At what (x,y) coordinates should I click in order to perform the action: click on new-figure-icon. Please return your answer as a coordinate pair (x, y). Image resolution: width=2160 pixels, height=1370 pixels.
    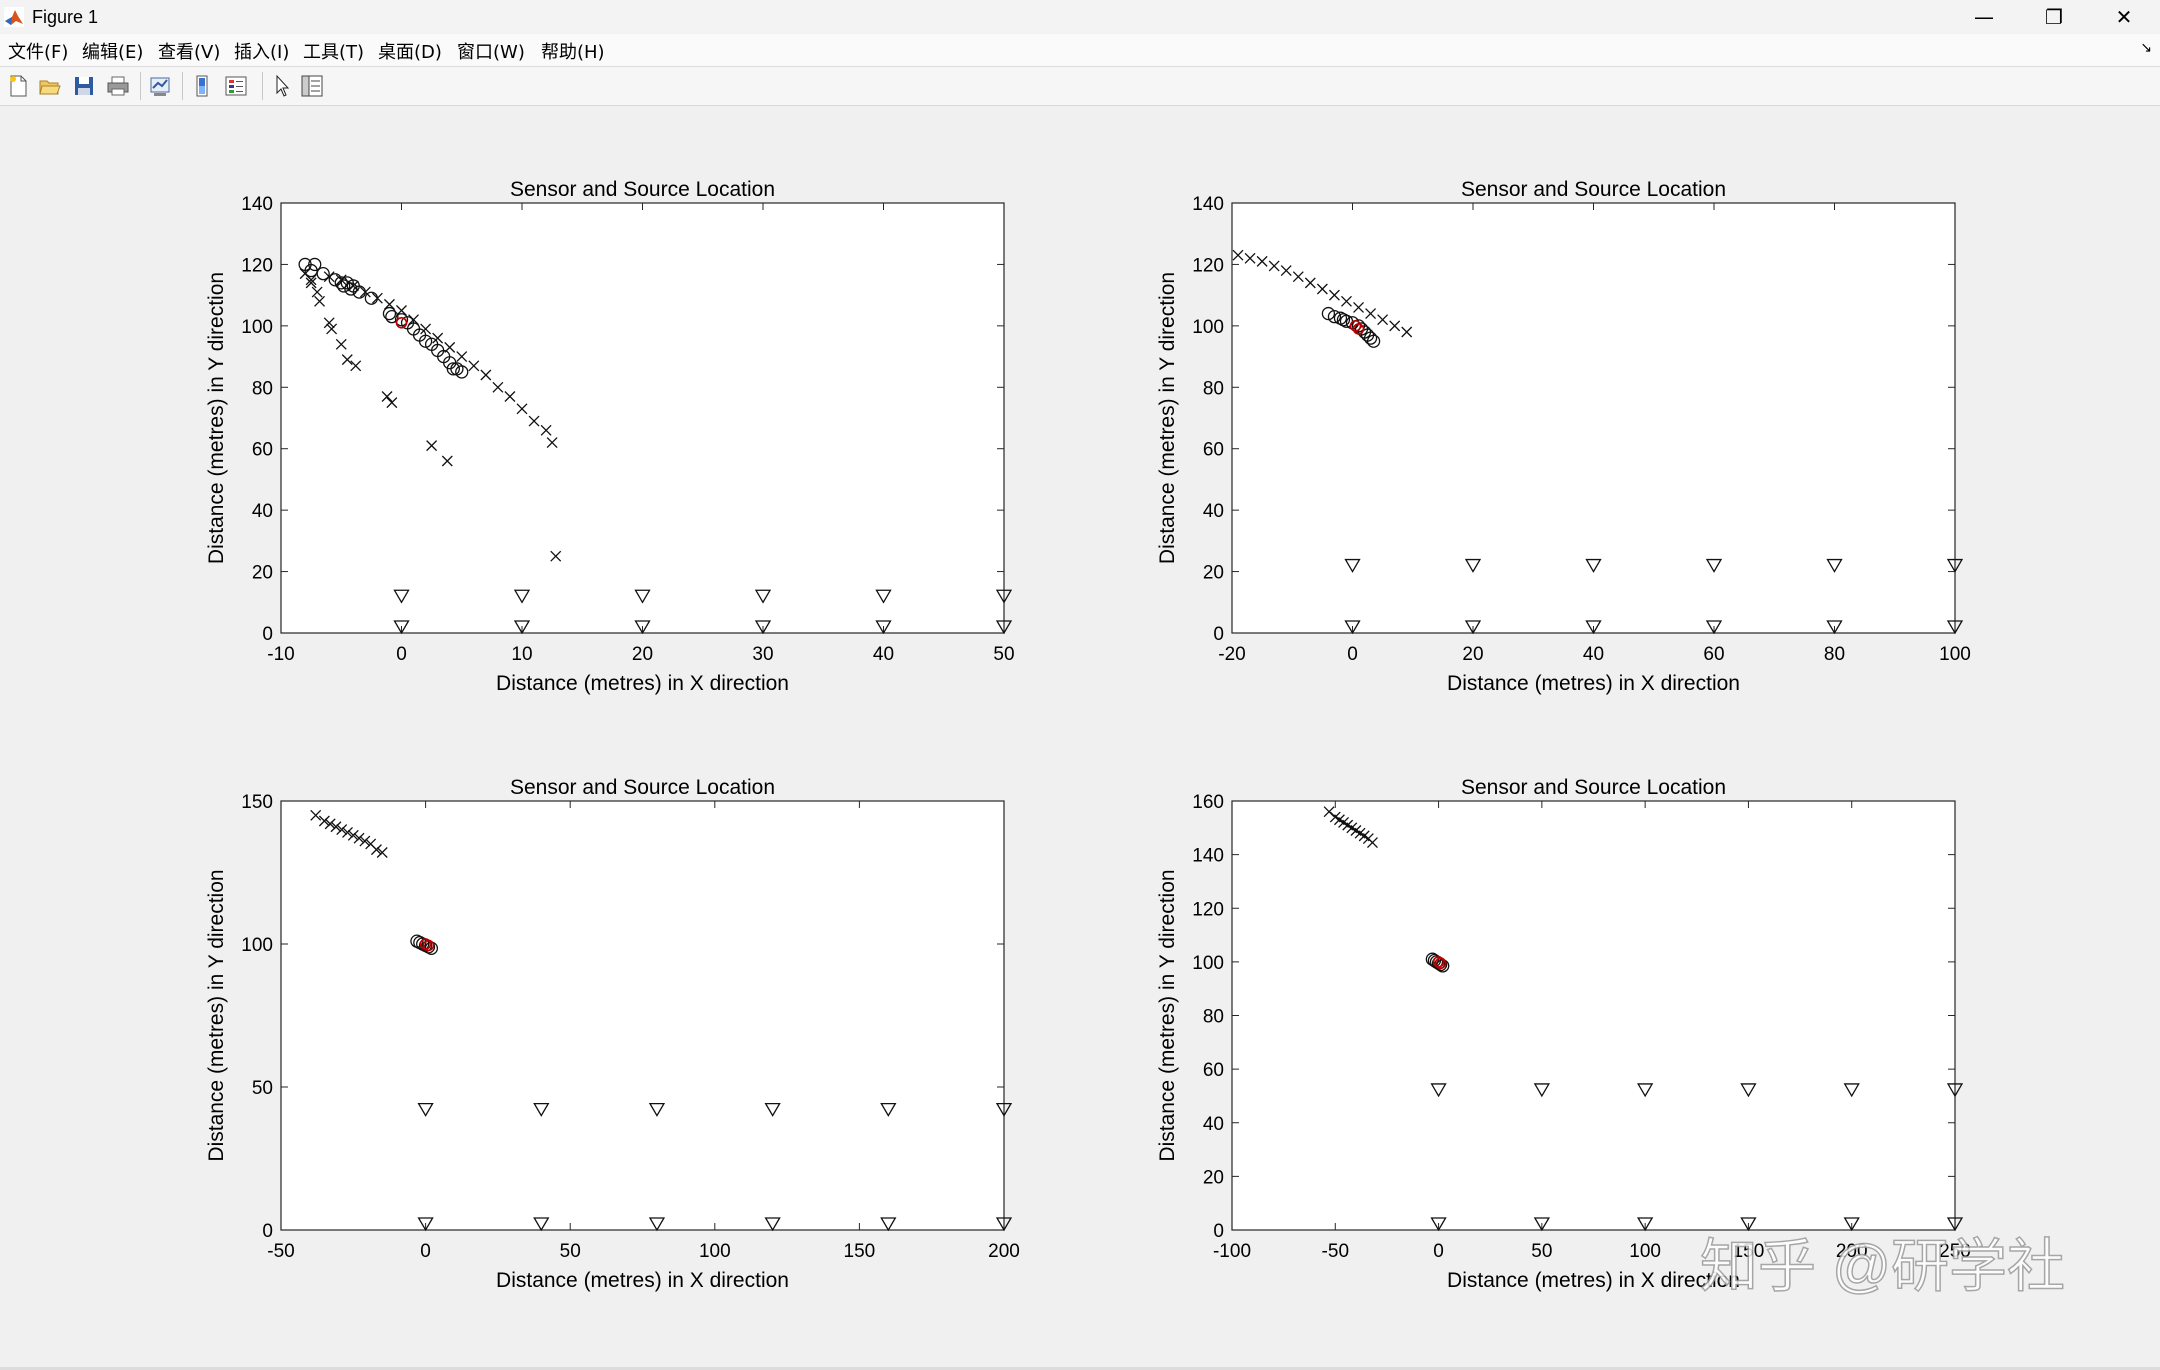
    Looking at the image, I should click on (18, 86).